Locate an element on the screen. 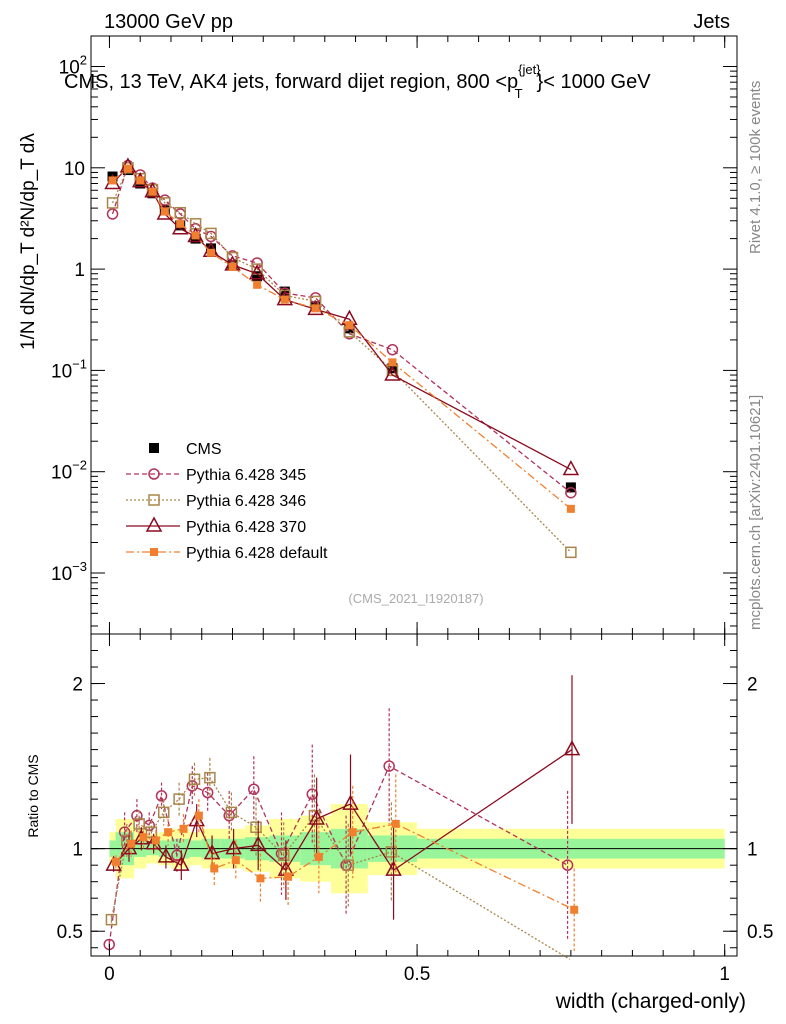 The image size is (786, 1024). header-right: Jets is located at coordinates (711, 22).